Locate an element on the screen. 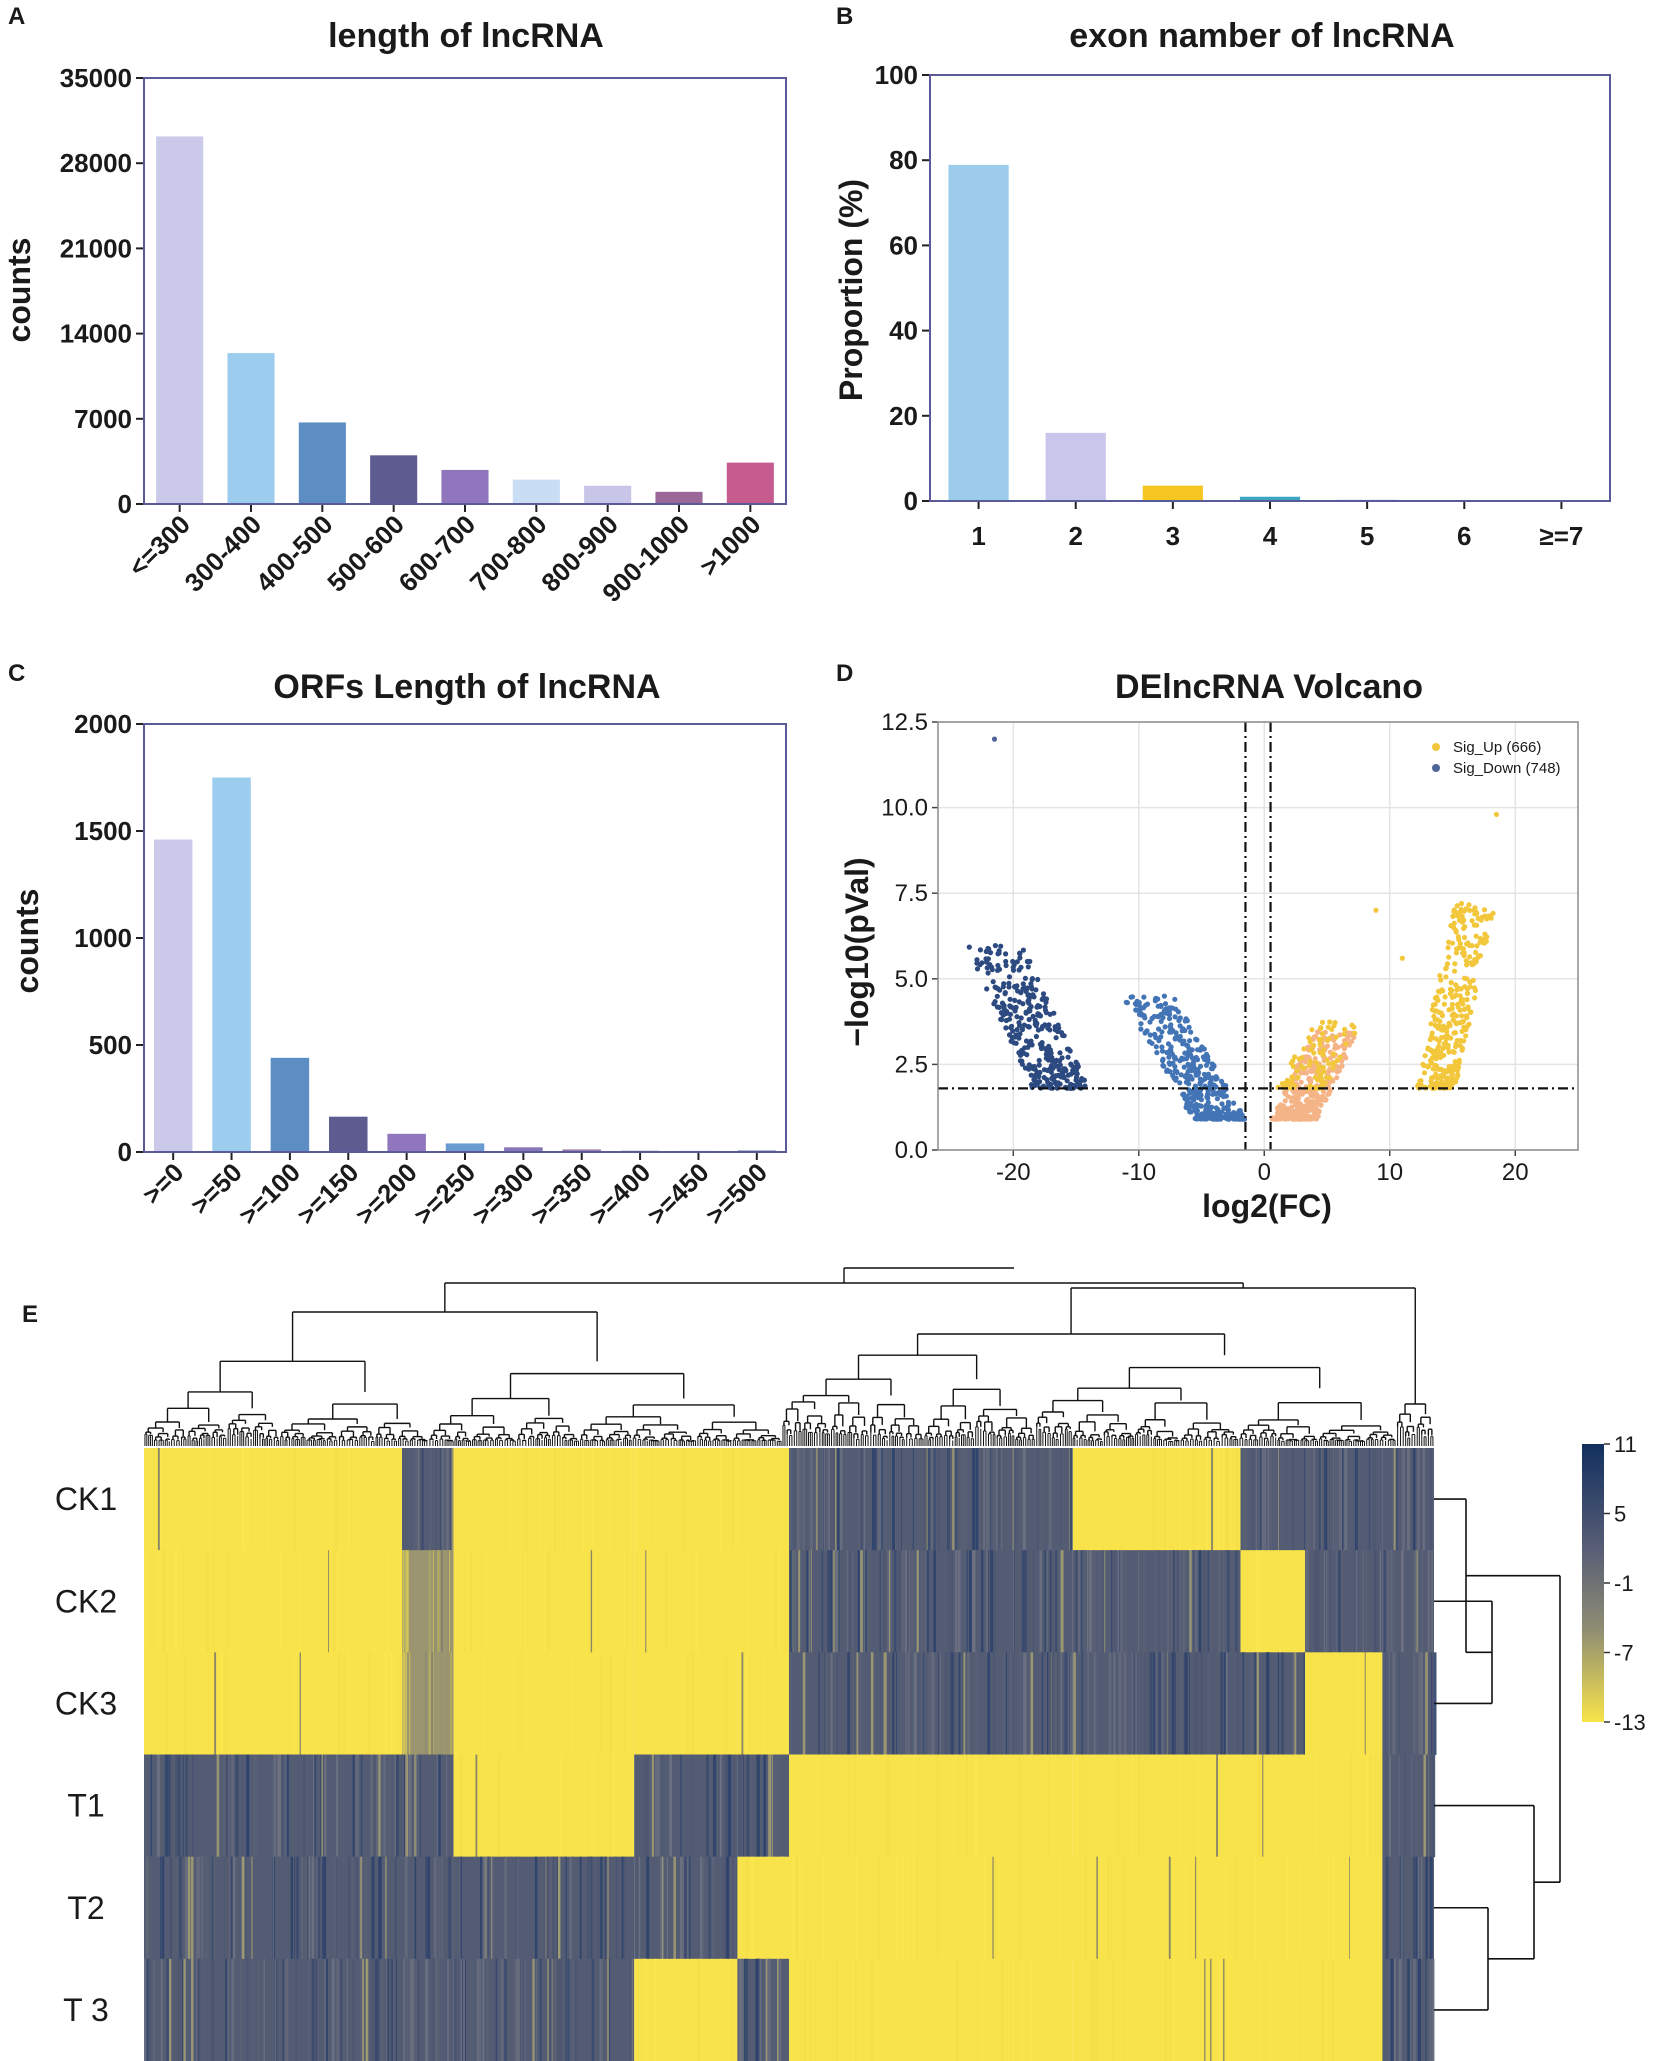 This screenshot has width=1654, height=2061. chart-a-xtick-label-4: 600-700 is located at coordinates (437, 553).